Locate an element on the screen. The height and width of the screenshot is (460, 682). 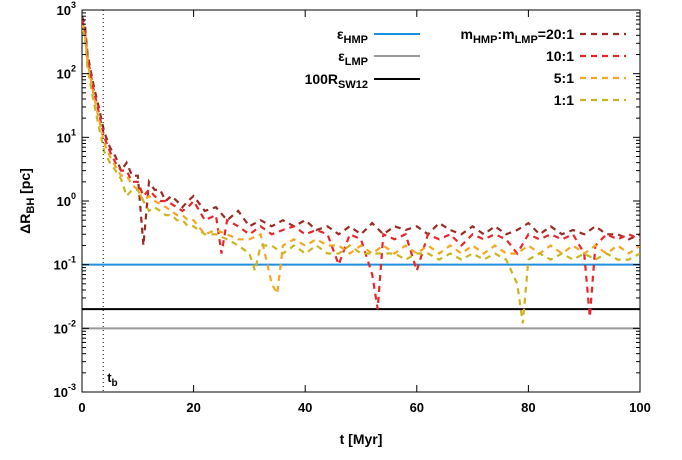
legend-label-sub: SW12 is located at coordinates (353, 85).